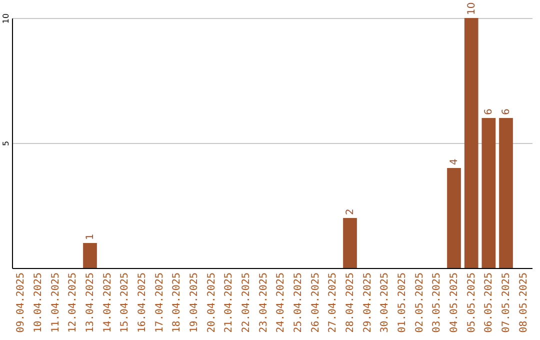 The height and width of the screenshot is (340, 540). Describe the element at coordinates (212, 302) in the screenshot. I see `x-tick-label: 20.04.2025` at that location.